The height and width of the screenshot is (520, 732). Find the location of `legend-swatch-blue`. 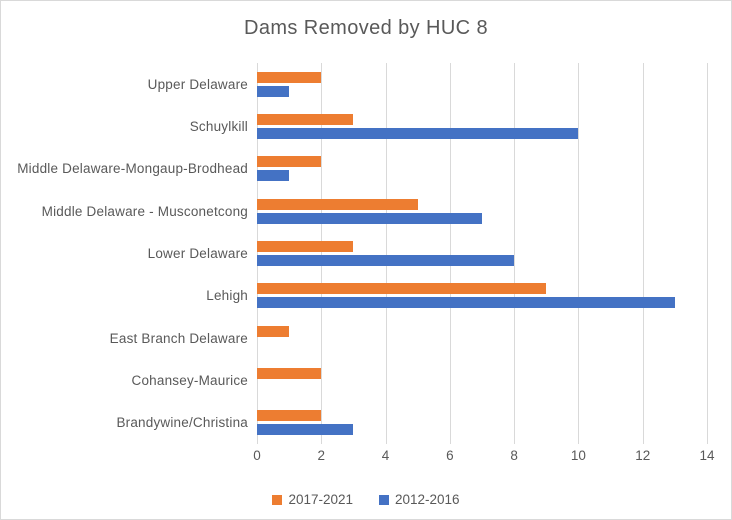

legend-swatch-blue is located at coordinates (384, 499).